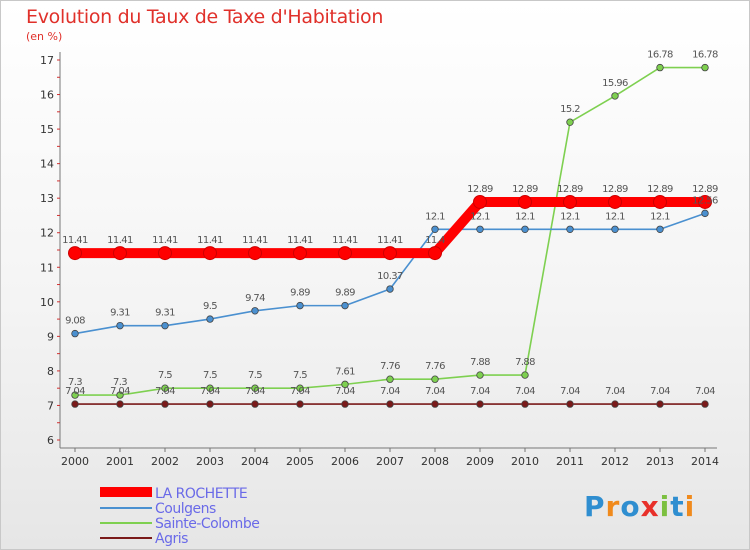  Describe the element at coordinates (705, 200) in the screenshot. I see `data-label: 12.56` at that location.